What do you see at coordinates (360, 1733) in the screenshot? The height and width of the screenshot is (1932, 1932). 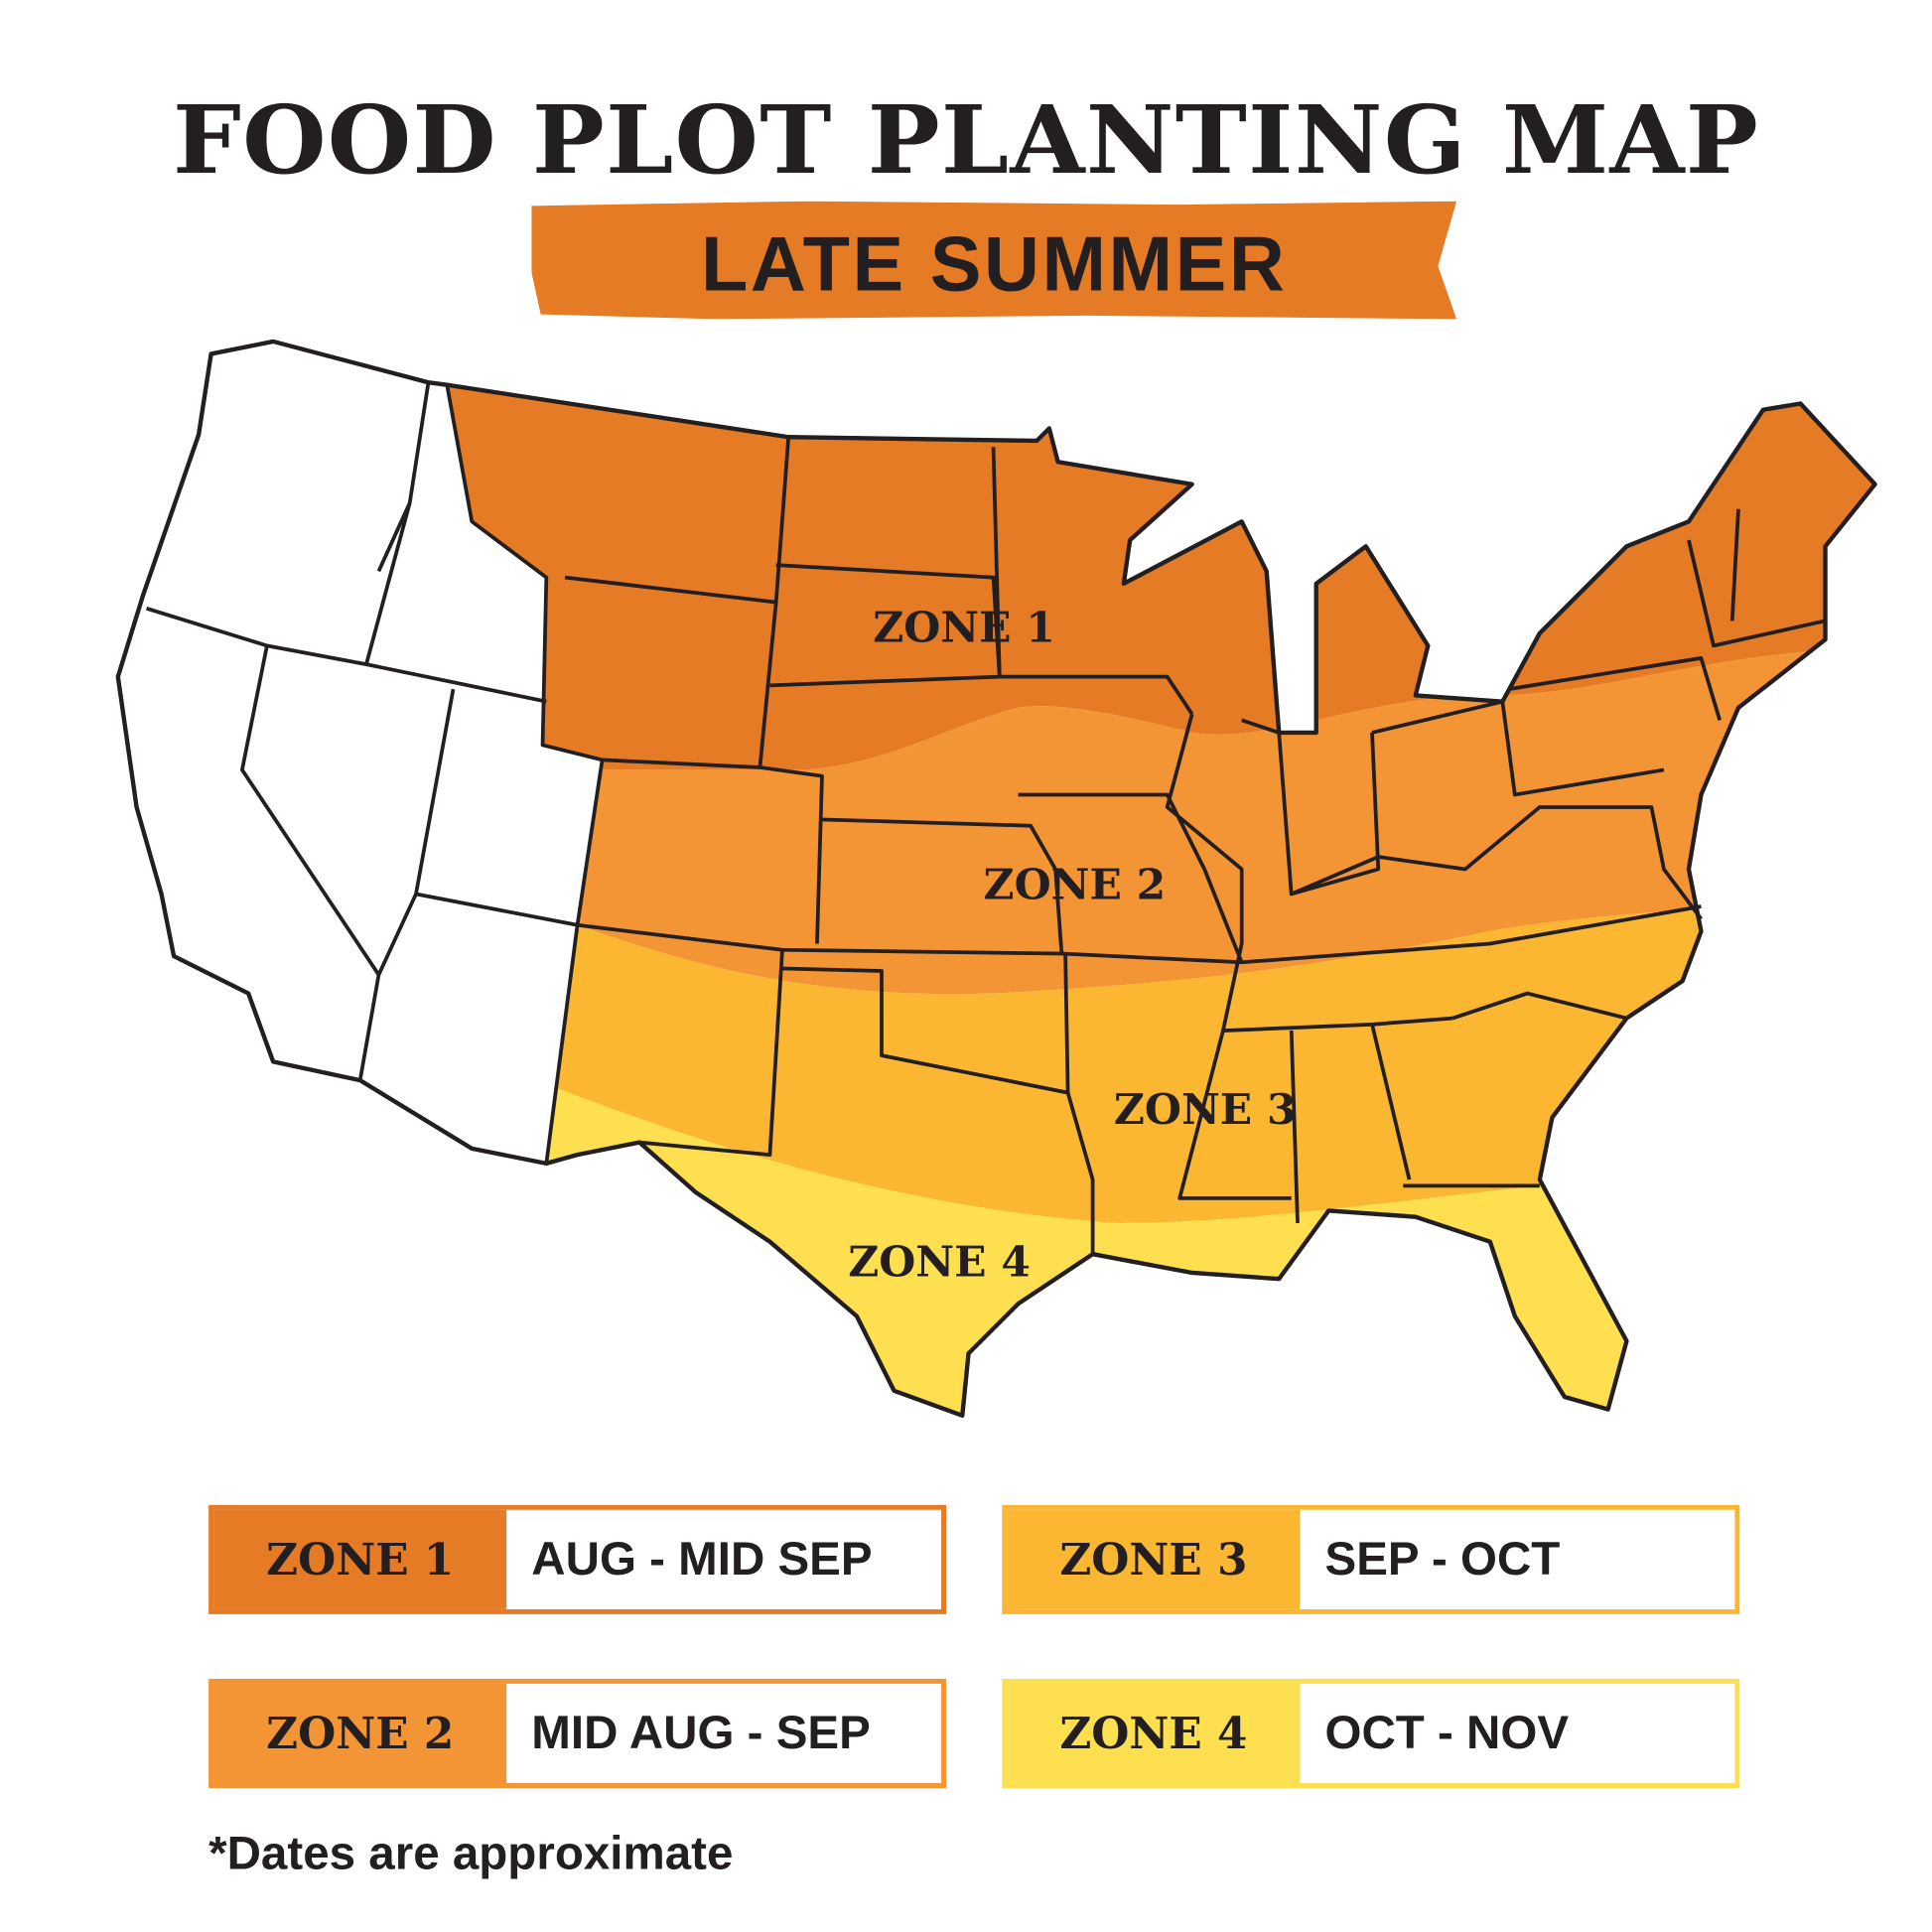 I see `legend-zone-2-label: ZONE 2` at bounding box center [360, 1733].